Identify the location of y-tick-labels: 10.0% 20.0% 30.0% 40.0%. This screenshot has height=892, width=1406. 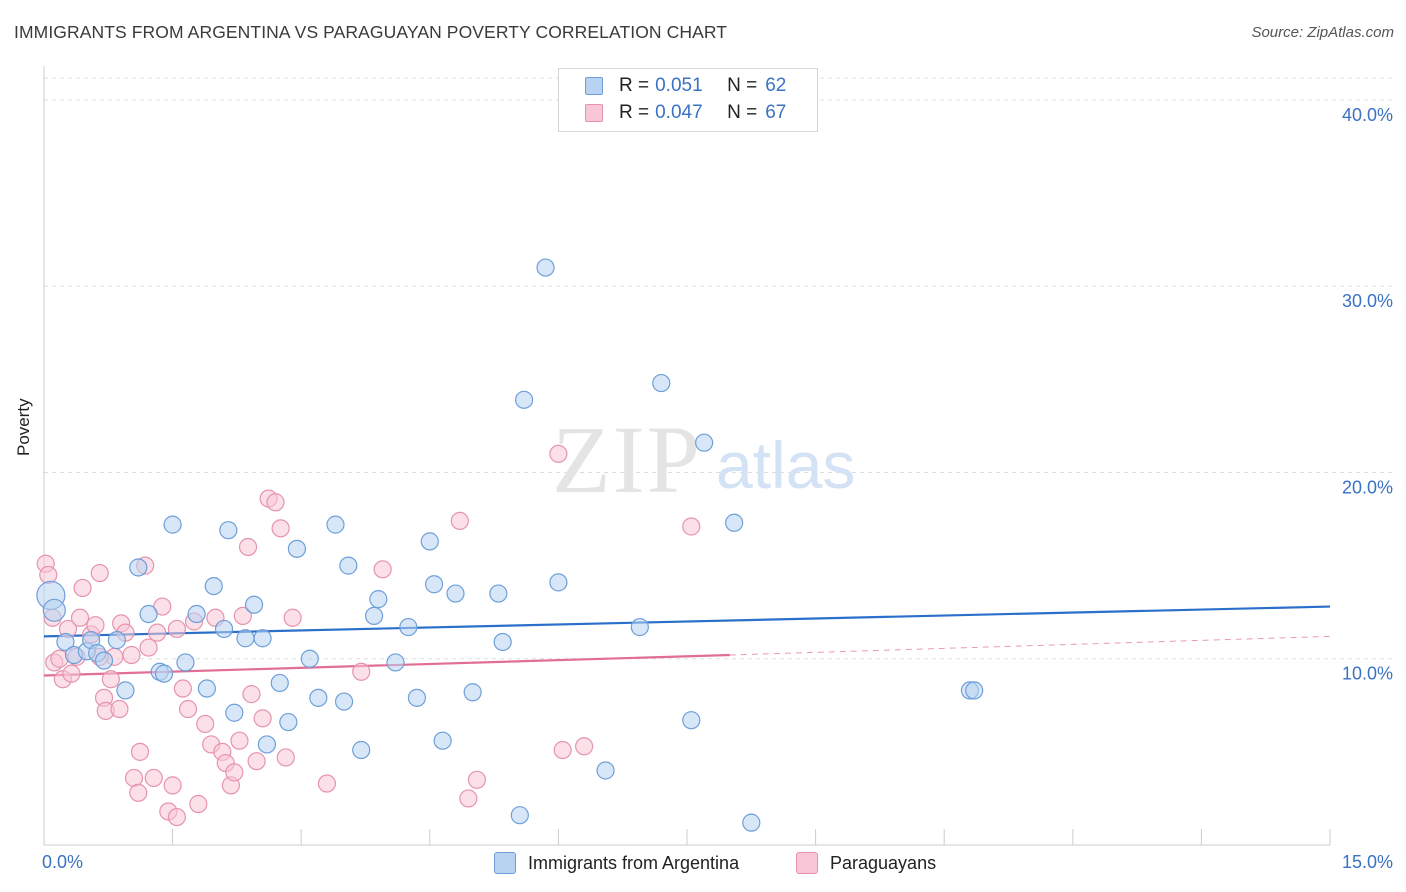
(1367, 394).